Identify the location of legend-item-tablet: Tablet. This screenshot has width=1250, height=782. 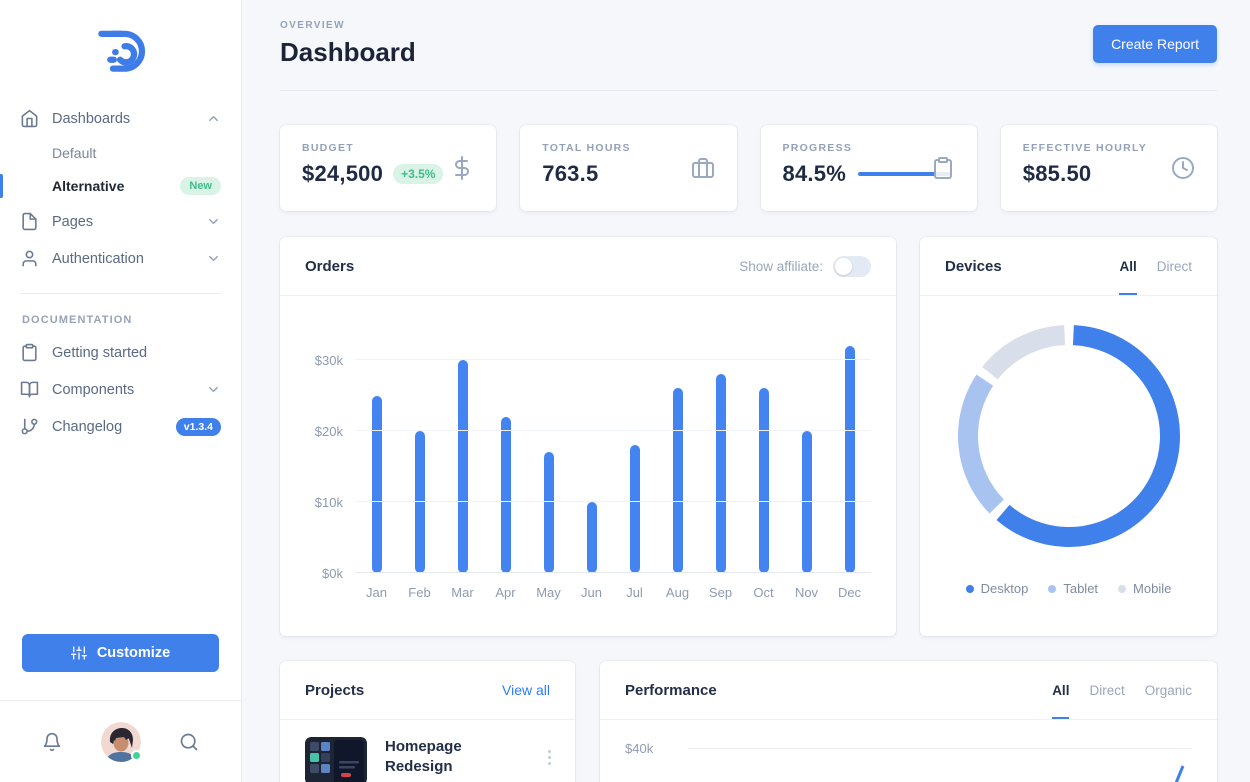
(1073, 588).